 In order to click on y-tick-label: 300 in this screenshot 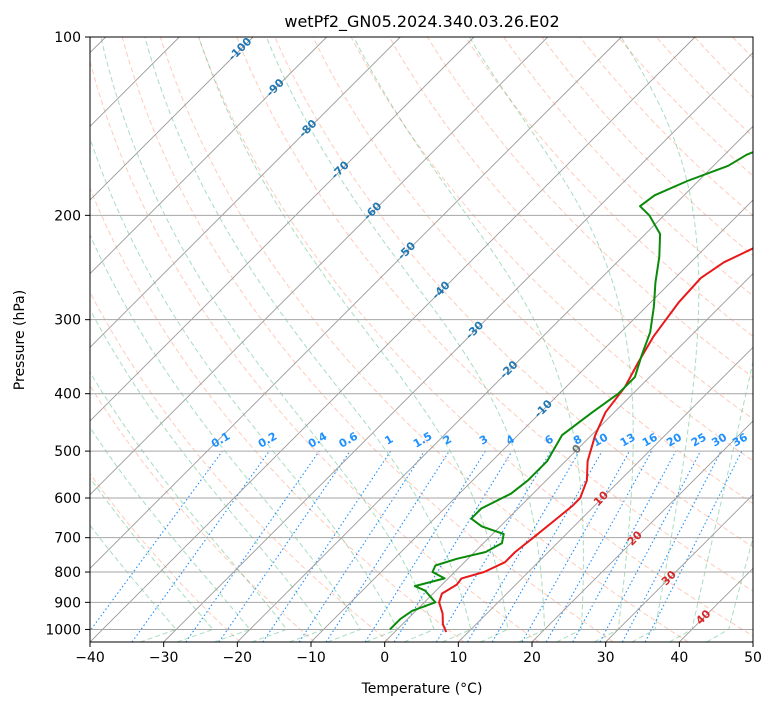, I will do `click(67, 321)`.